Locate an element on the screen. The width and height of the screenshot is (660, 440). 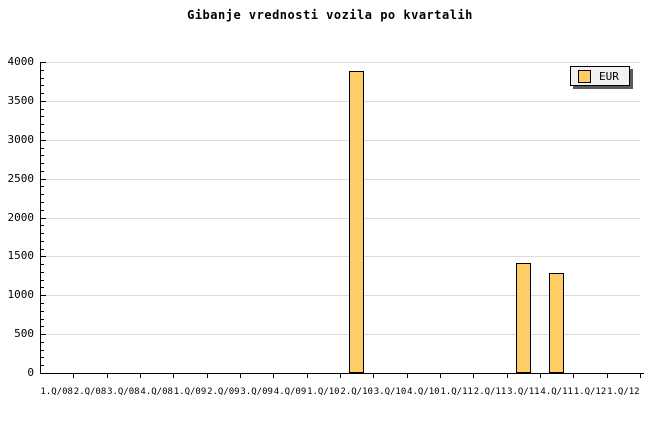
y-tick-label: 1500 is located at coordinates (21, 256).